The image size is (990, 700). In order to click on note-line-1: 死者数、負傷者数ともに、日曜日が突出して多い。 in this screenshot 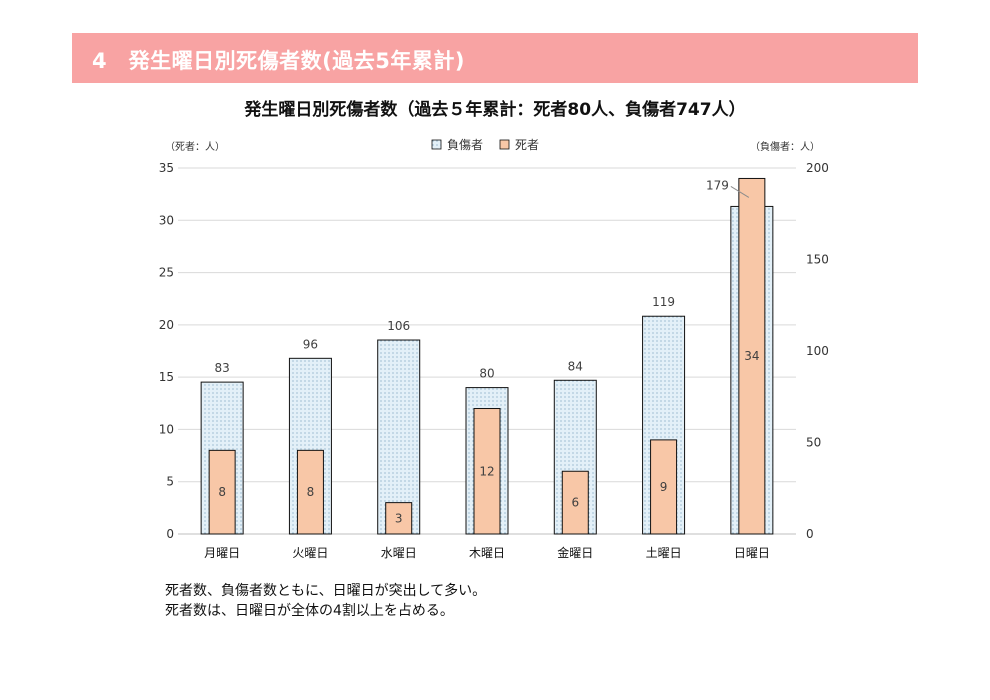, I will do `click(326, 591)`.